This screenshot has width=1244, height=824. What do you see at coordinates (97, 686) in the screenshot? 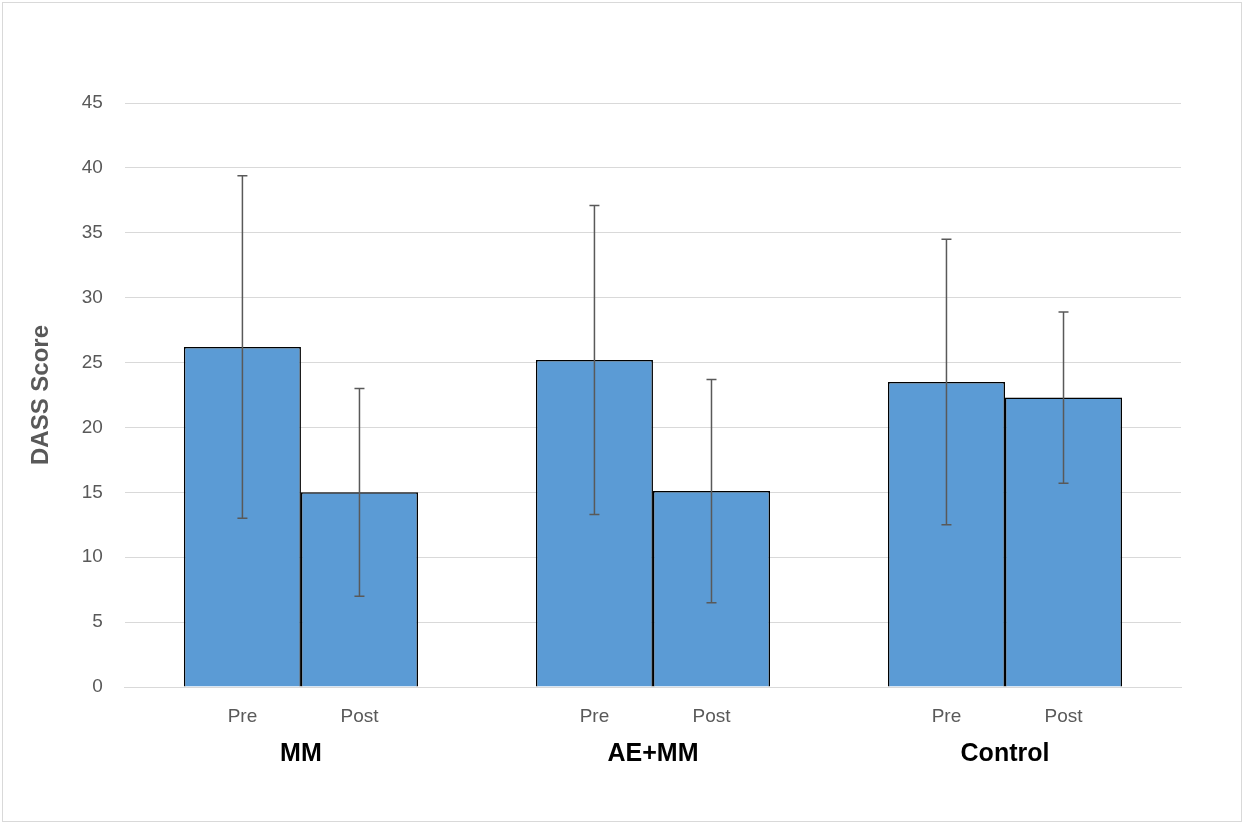
I see `y-tick-label: 0` at bounding box center [97, 686].